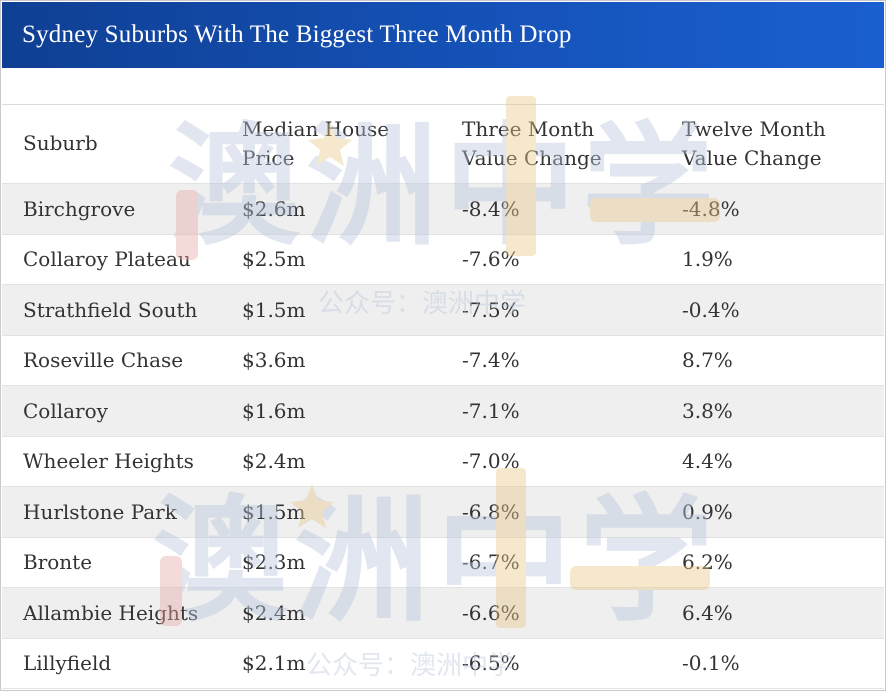  What do you see at coordinates (268, 157) in the screenshot?
I see `col-header-median-line2: Price` at bounding box center [268, 157].